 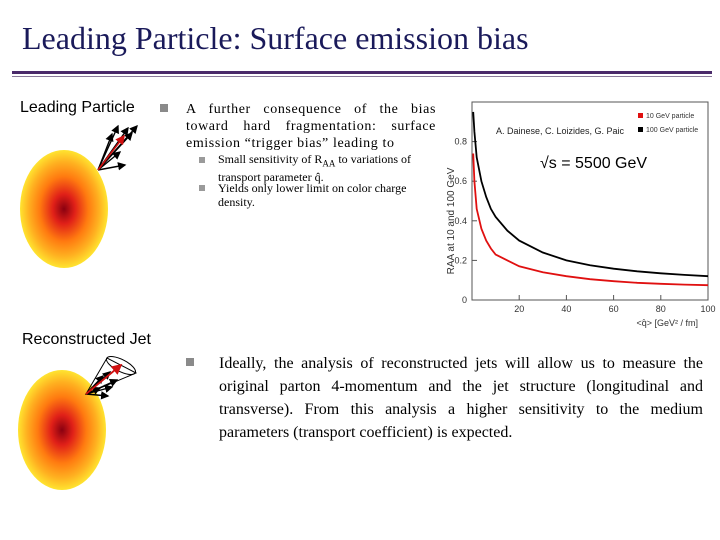 I want to click on x-axis-label: <q̂> [GeV² / fm], so click(x=667, y=323).